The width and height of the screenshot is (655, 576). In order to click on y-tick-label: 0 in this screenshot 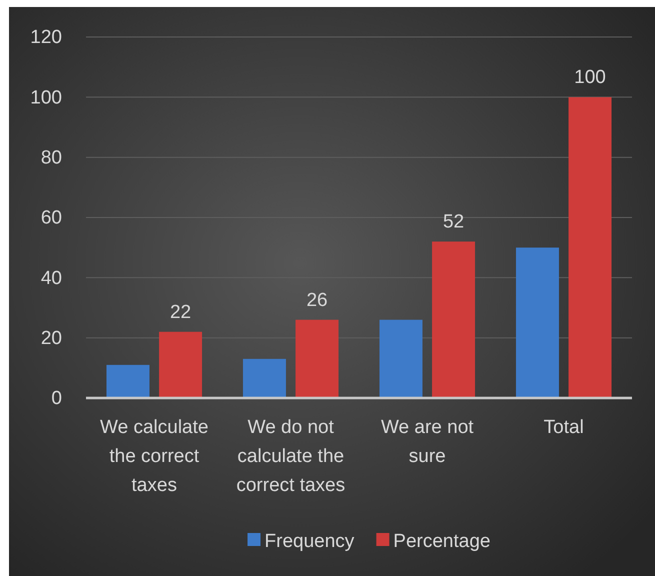, I will do `click(56, 399)`.